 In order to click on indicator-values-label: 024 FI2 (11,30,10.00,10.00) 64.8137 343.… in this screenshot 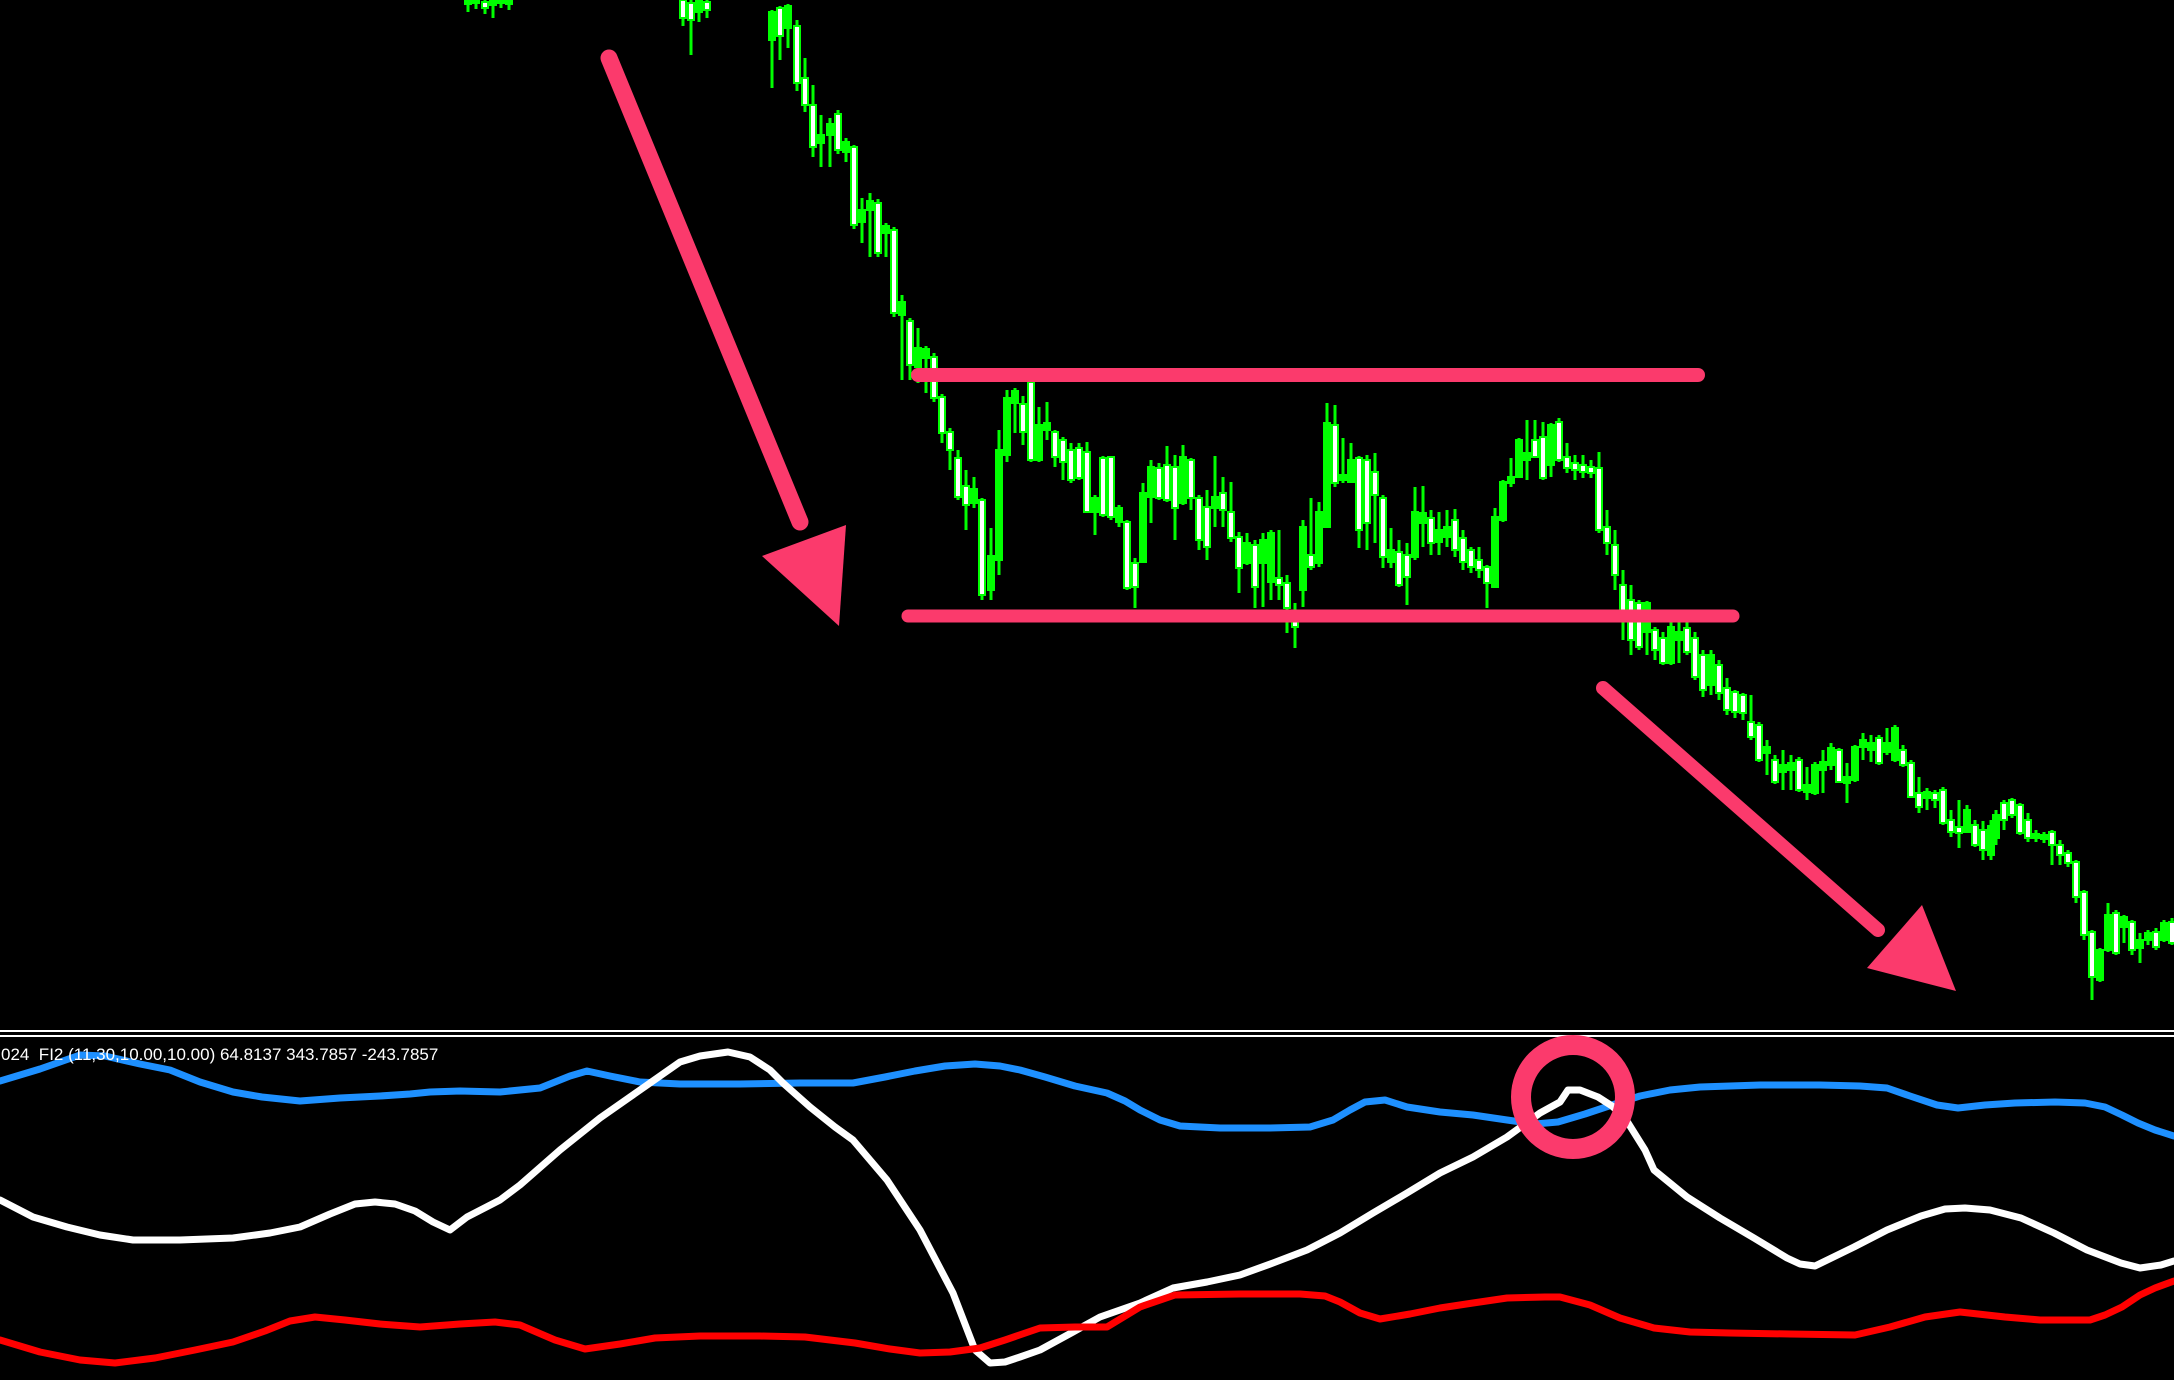, I will do `click(220, 1054)`.